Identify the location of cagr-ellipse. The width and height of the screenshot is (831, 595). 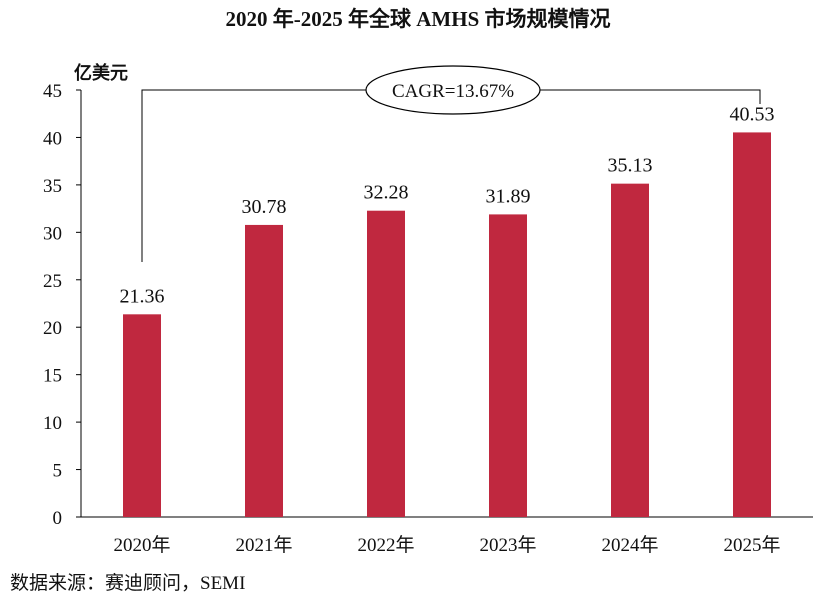
(453, 90).